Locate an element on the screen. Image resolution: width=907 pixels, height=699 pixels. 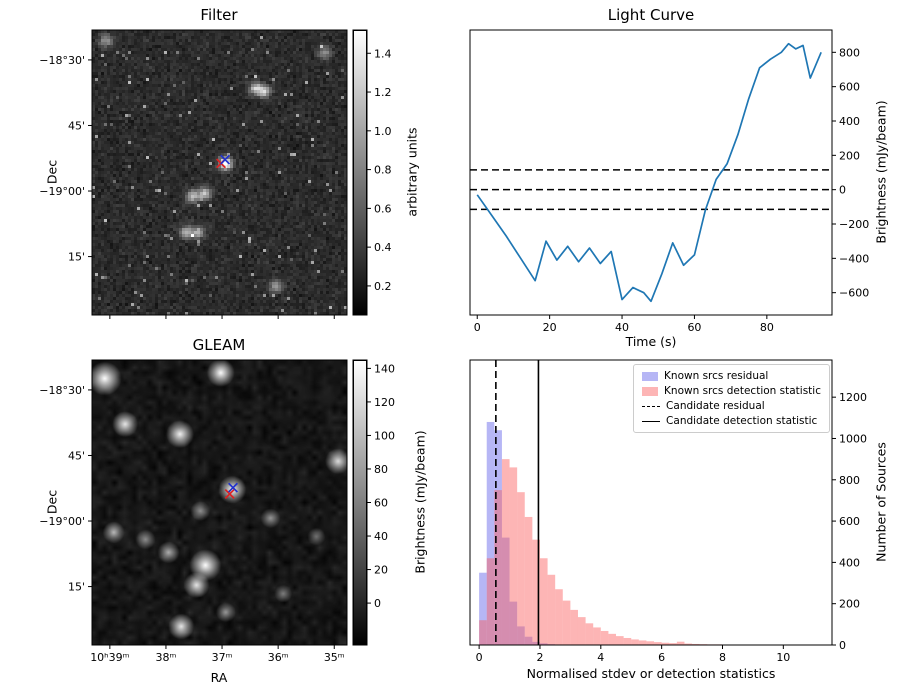
gleam-image is located at coordinates (219, 502).